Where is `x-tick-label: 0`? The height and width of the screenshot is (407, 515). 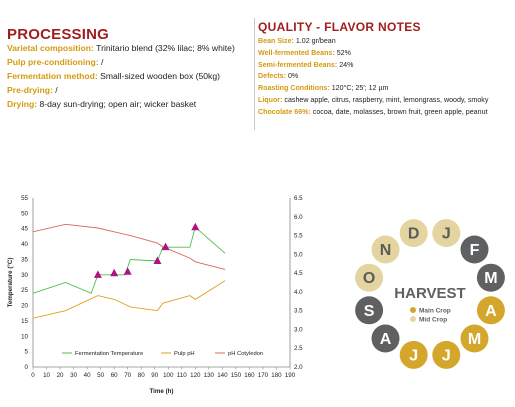
x-tick-label: 0 is located at coordinates (33, 375).